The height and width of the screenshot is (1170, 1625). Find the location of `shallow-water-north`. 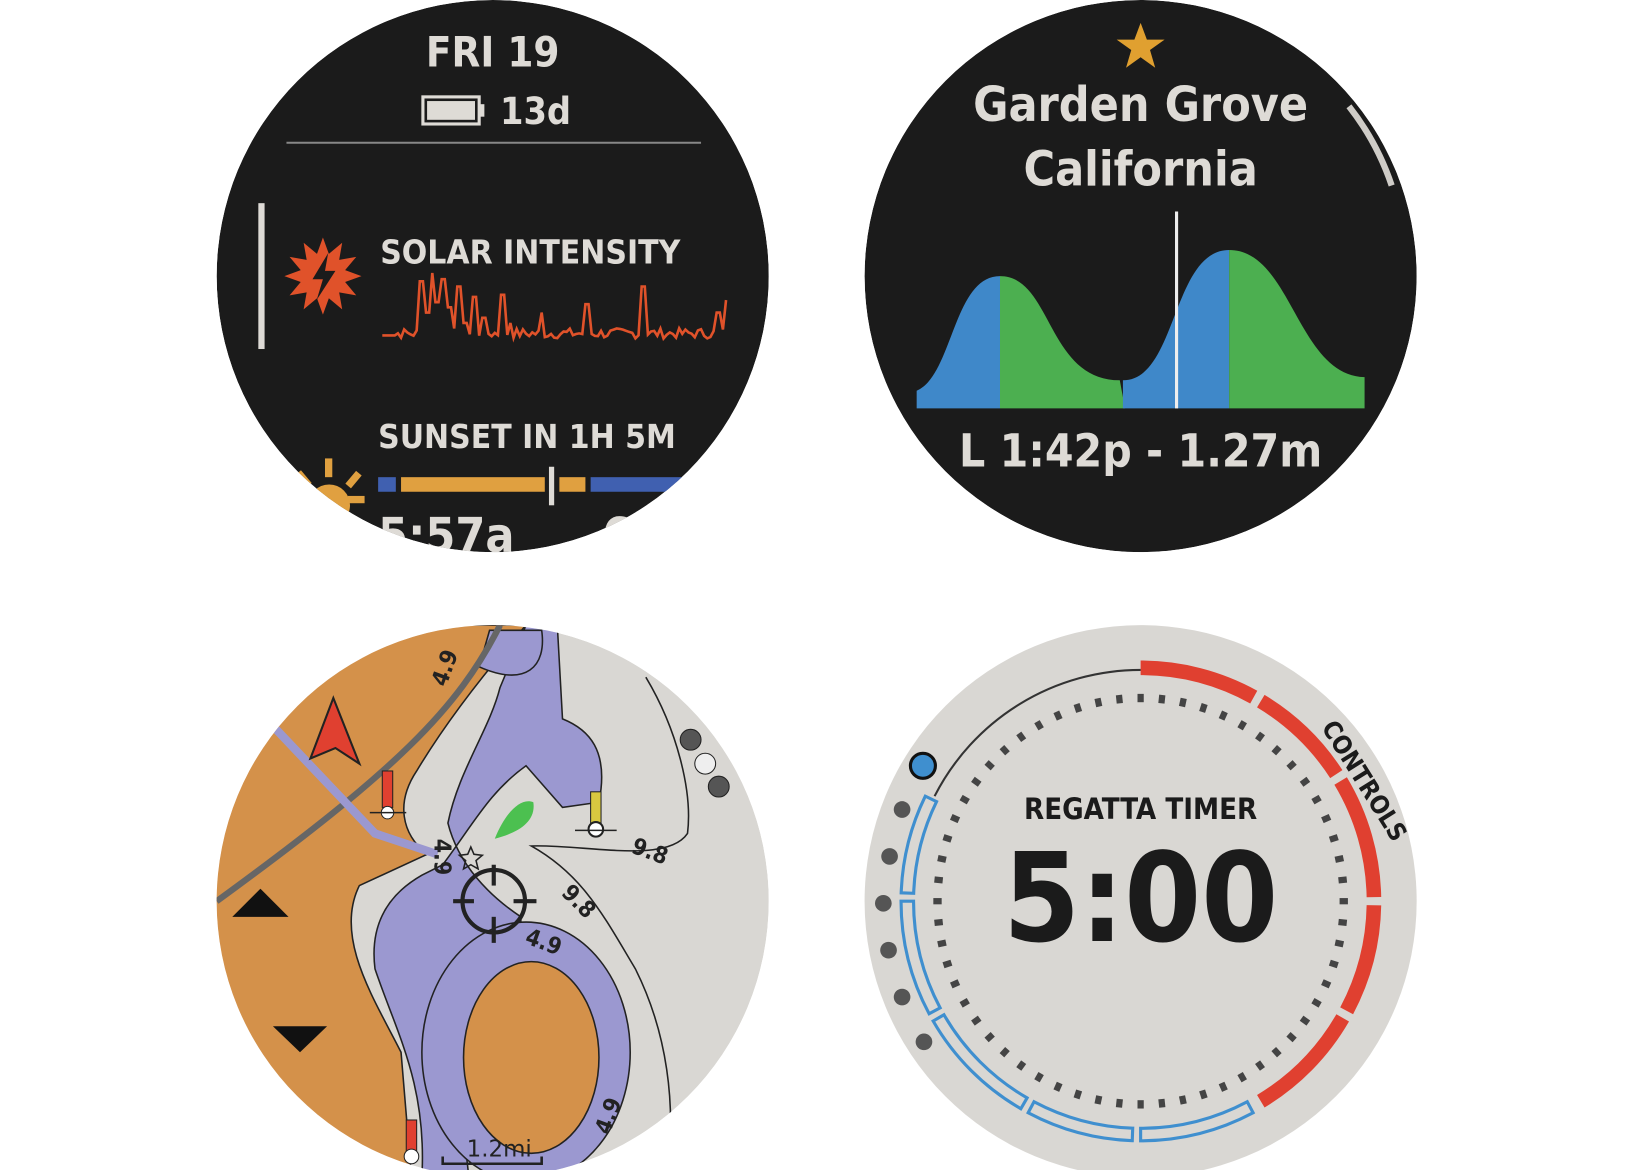

shallow-water-north is located at coordinates (511, 652).